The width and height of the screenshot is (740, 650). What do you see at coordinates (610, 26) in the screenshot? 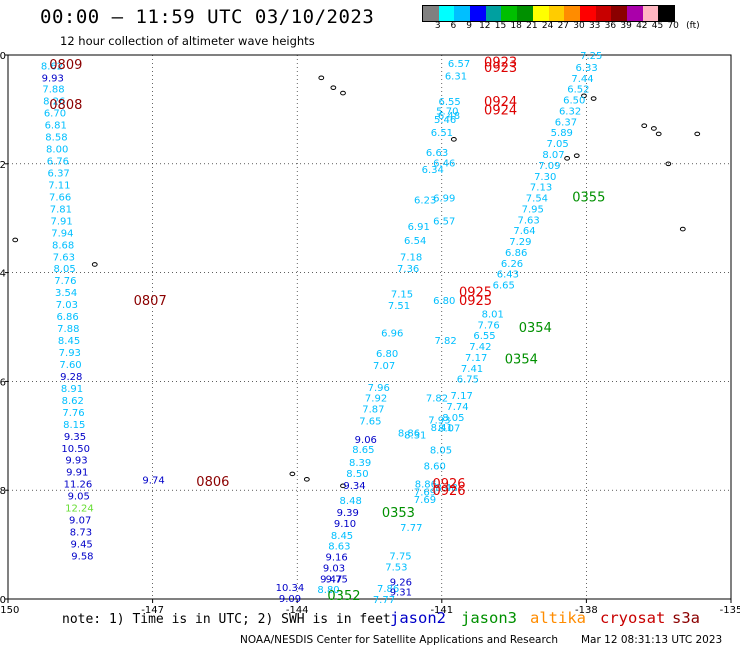
I see `legend-label: 36` at bounding box center [610, 26].